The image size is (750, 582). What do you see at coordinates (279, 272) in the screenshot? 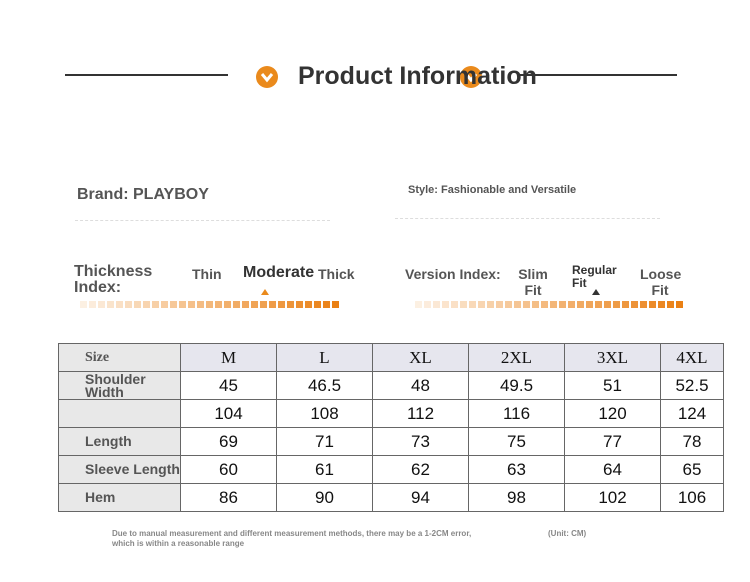
I see `option-selected: Moderate` at bounding box center [279, 272].